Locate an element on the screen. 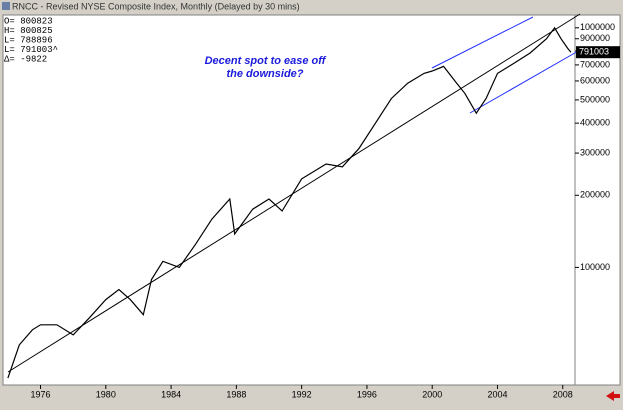 This screenshot has height=410, width=623. info-line: L= 791003^ is located at coordinates (31, 50).